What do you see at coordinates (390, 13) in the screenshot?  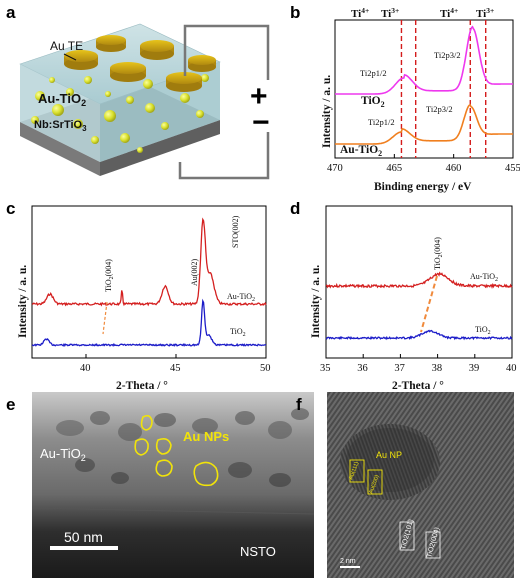 I see `ti-label-2: Ti3+` at bounding box center [390, 13].